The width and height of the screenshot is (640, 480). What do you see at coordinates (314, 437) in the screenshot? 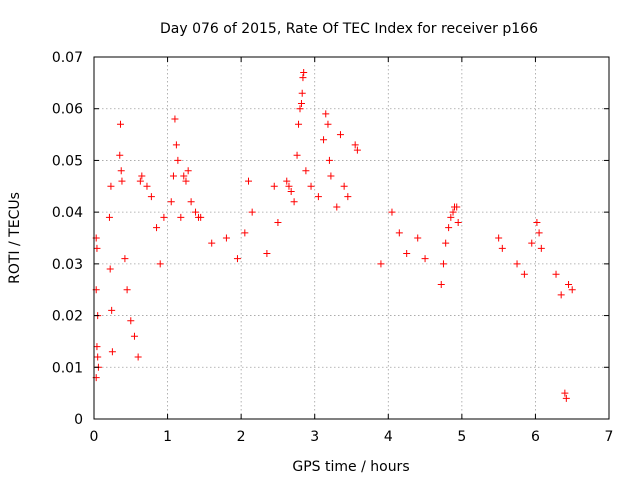
I see `x-tick-label: 3` at bounding box center [314, 437].